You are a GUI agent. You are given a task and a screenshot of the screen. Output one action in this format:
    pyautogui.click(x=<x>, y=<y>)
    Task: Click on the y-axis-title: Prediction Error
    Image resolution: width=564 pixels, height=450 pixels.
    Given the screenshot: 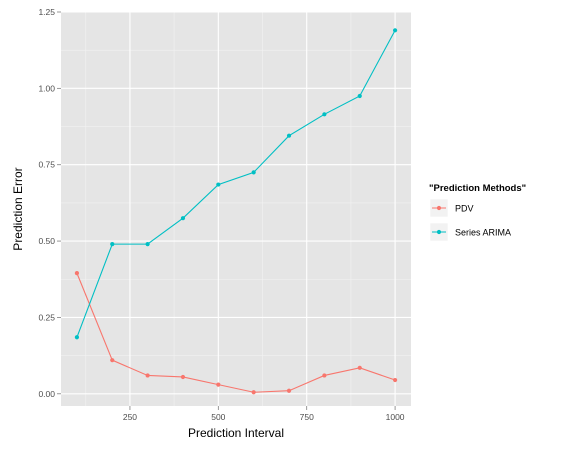 What is the action you would take?
    pyautogui.click(x=18, y=208)
    